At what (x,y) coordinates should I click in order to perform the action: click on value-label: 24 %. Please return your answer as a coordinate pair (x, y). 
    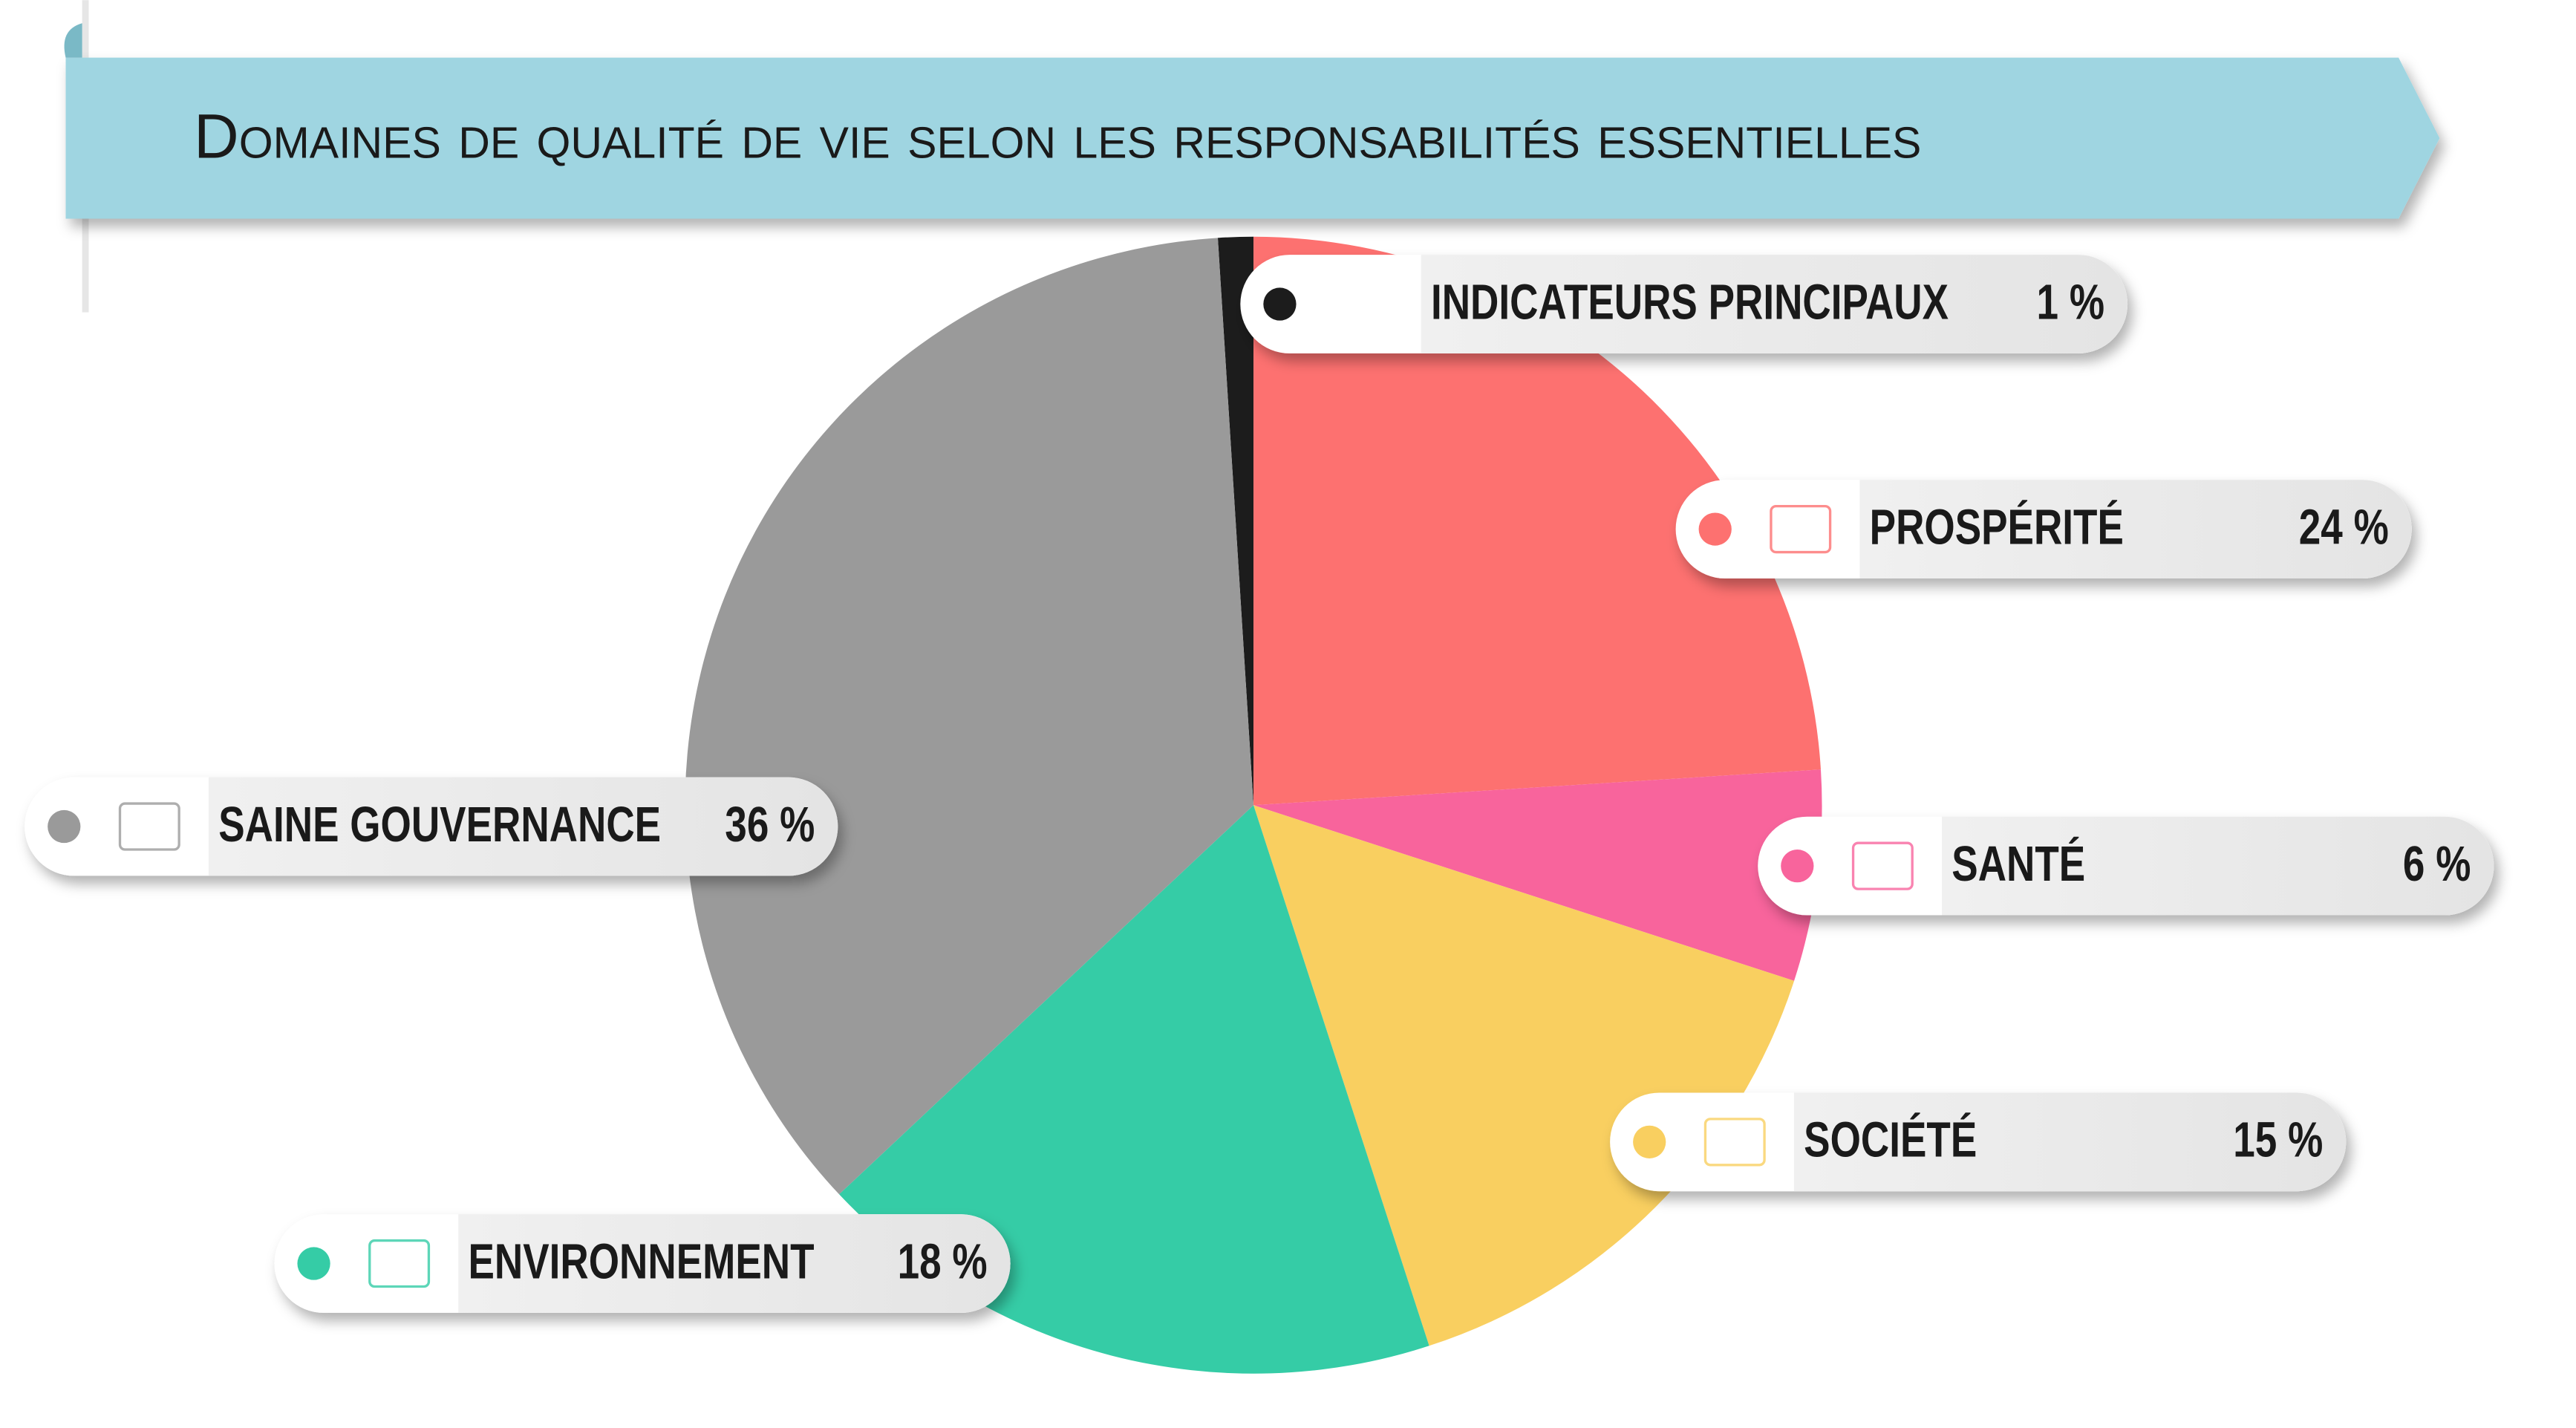
    Looking at the image, I should click on (2344, 528).